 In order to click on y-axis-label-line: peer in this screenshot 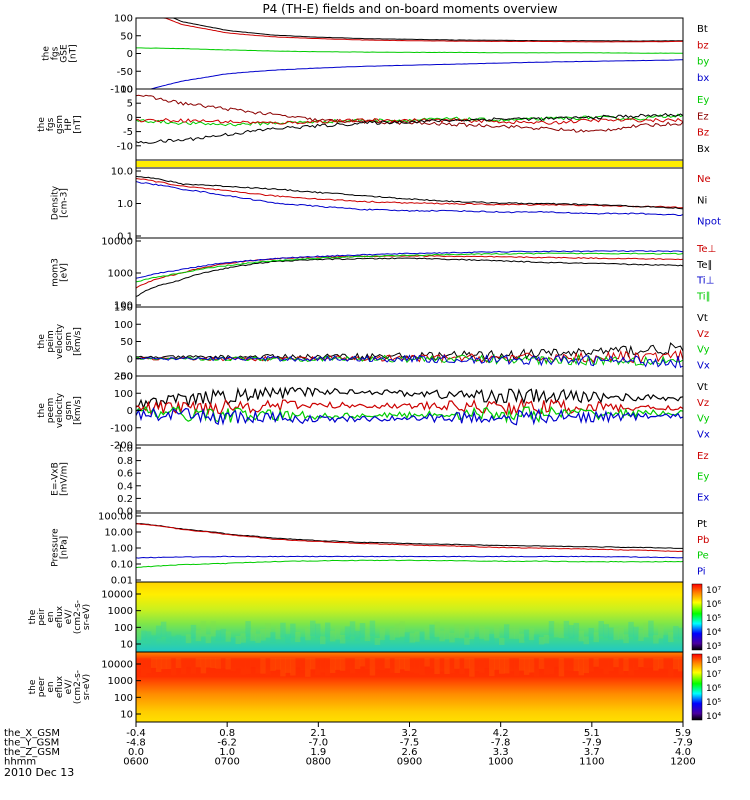, I will do `click(42, 686)`.